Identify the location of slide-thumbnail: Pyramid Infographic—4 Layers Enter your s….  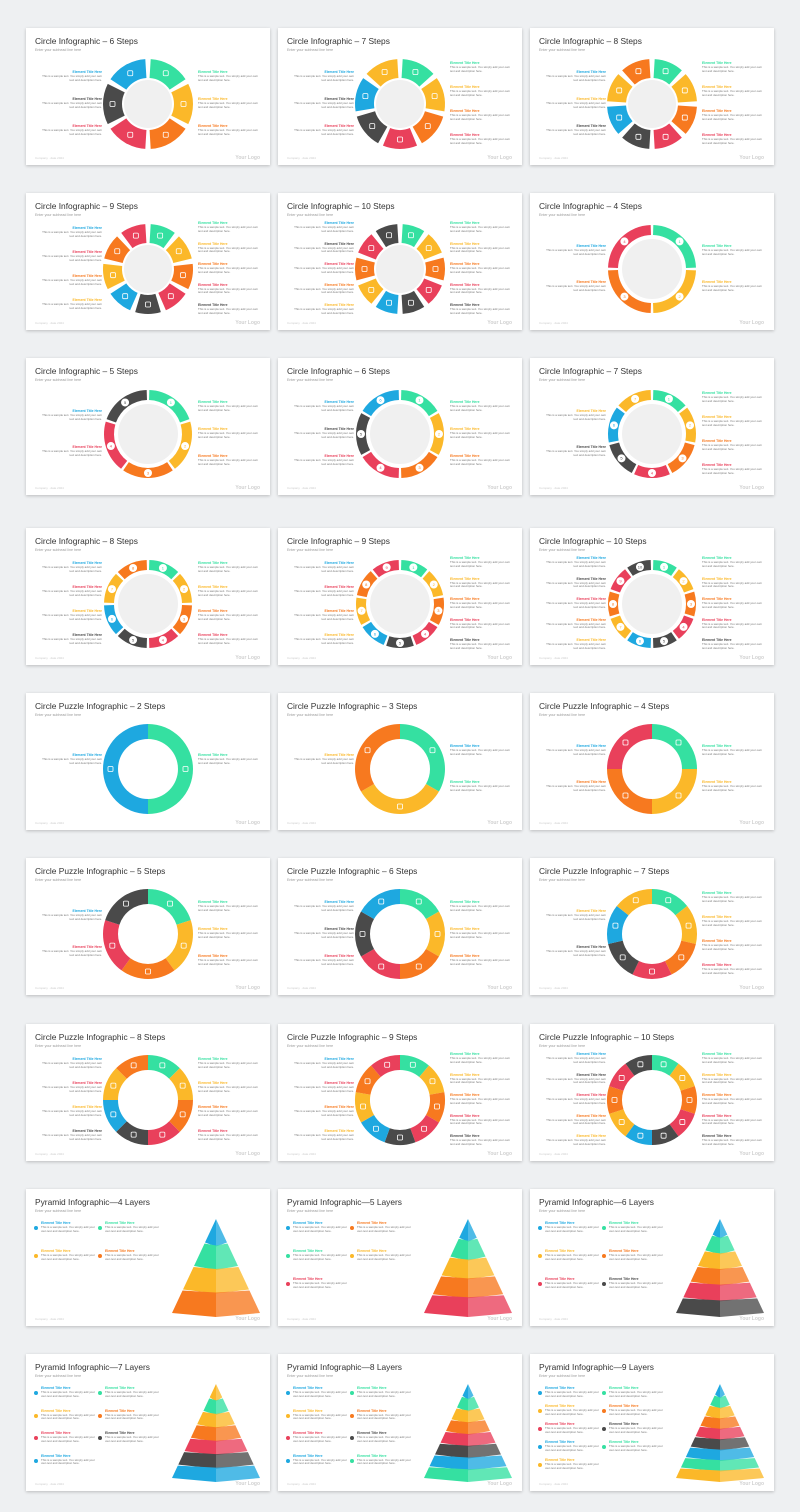
(148, 1257).